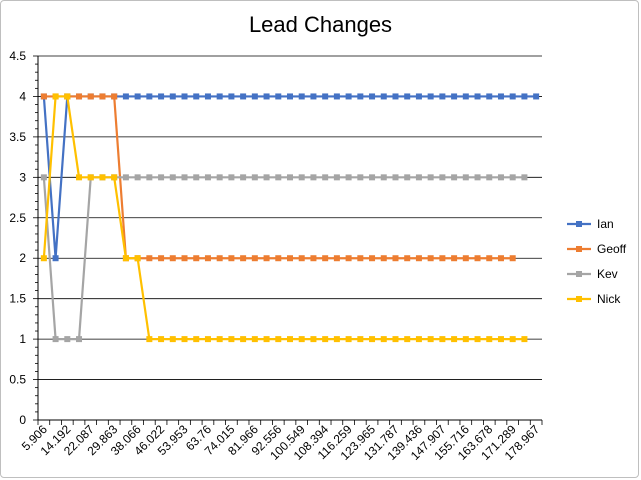 This screenshot has height=480, width=641. What do you see at coordinates (22, 96) in the screenshot?
I see `y-tick-label: 4` at bounding box center [22, 96].